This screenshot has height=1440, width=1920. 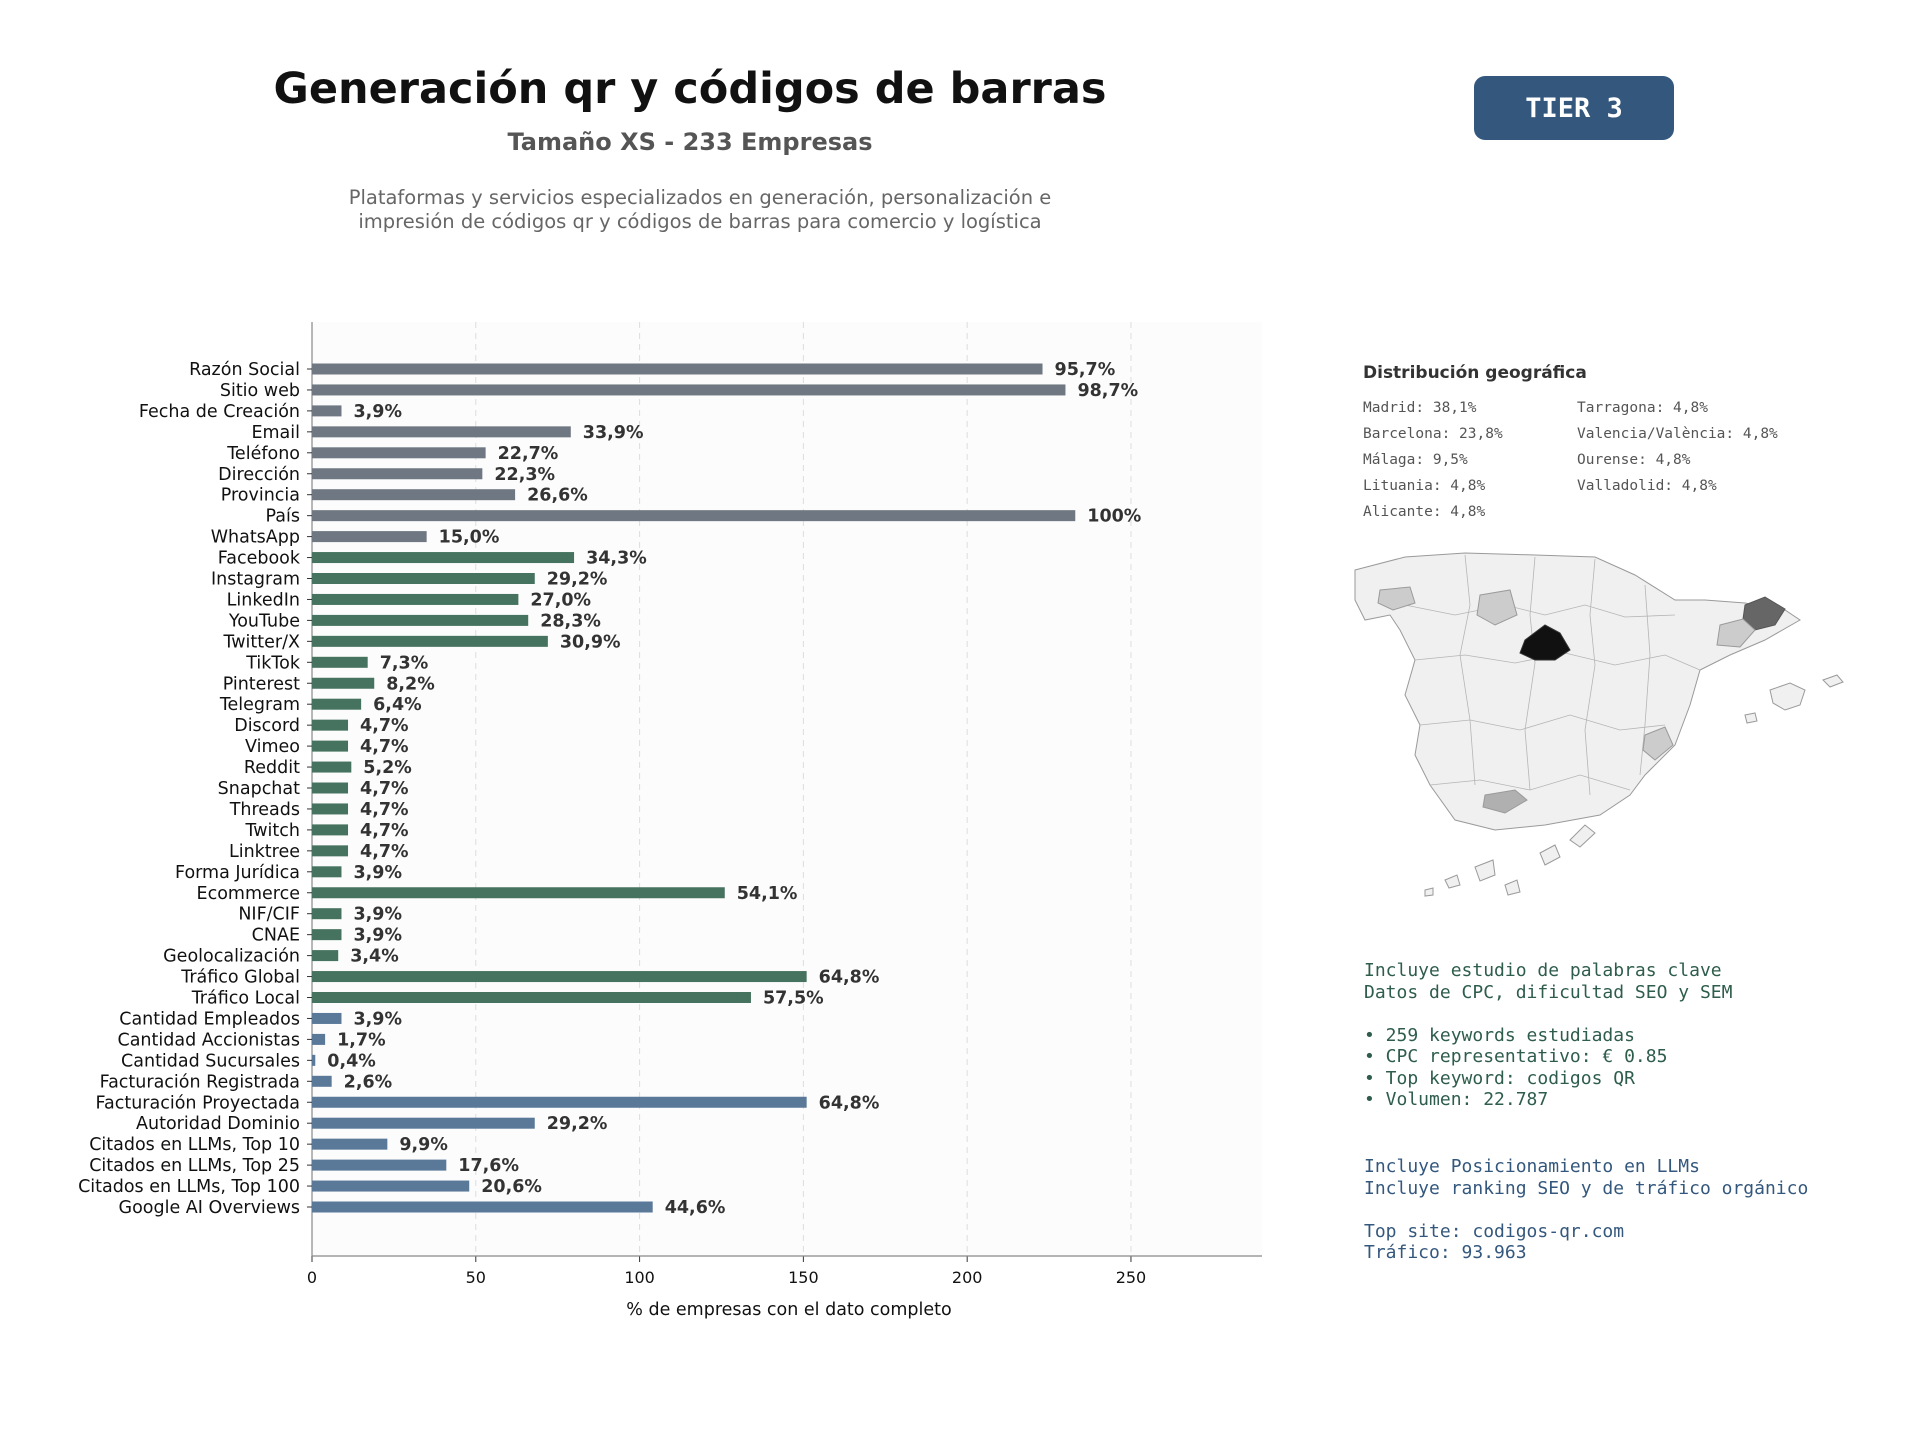 I want to click on value-label: 8,2%, so click(x=410, y=684).